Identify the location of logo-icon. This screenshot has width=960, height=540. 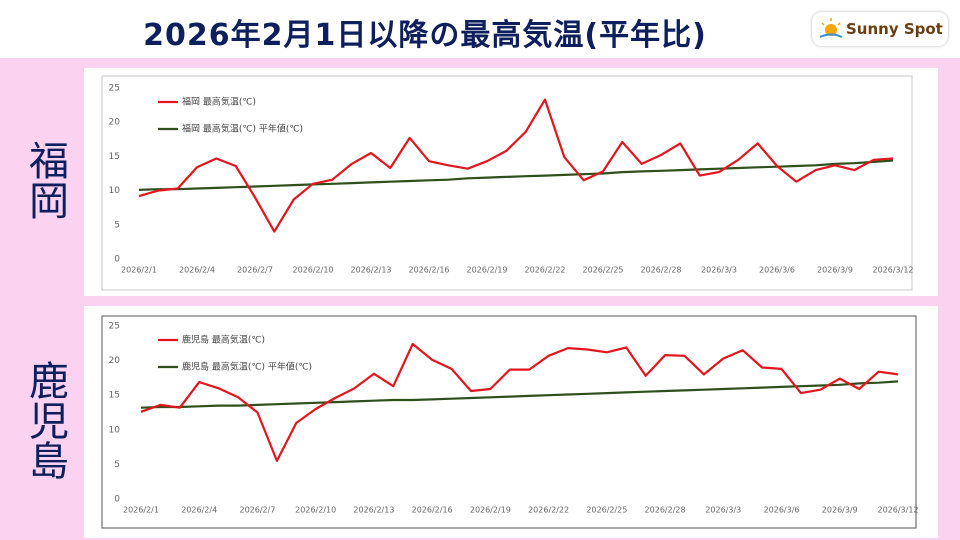
(831, 28).